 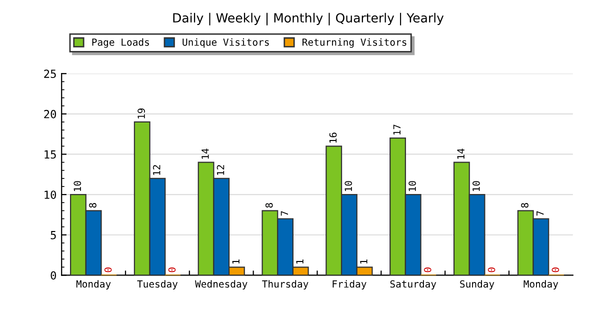 I want to click on y-tick-label: 0, so click(x=53, y=275).